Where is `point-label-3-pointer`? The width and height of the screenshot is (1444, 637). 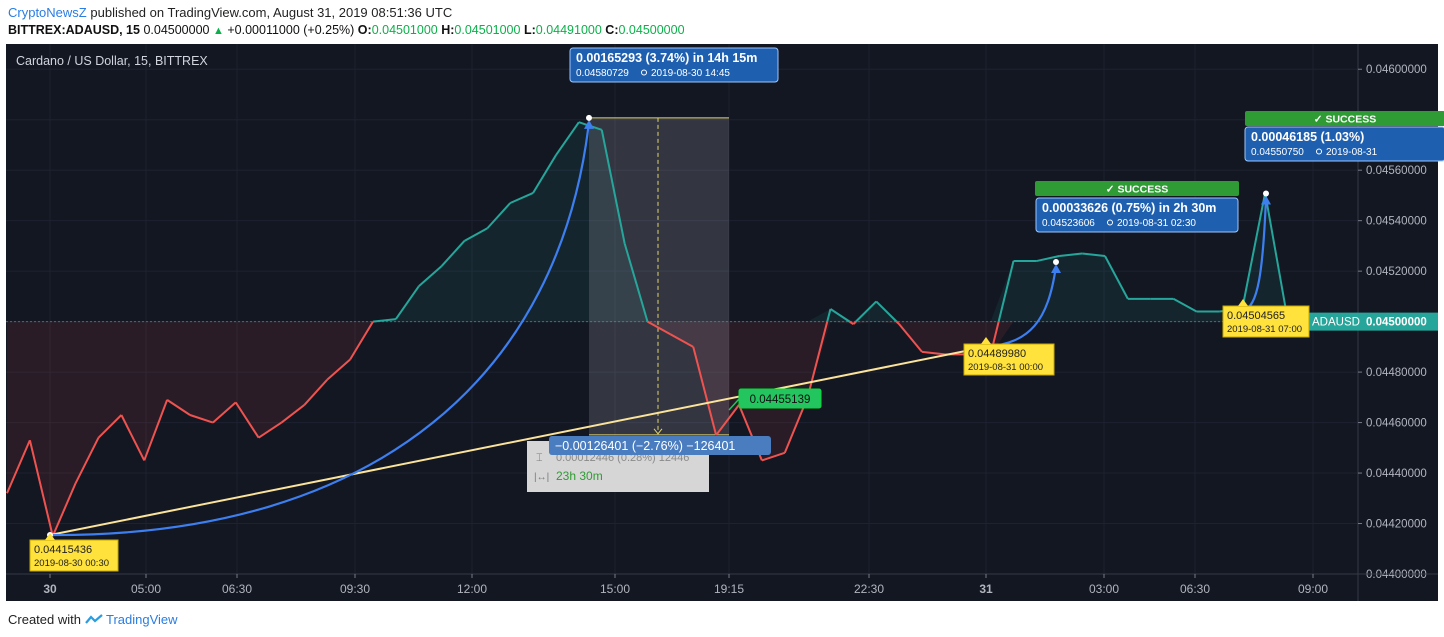 point-label-3-pointer is located at coordinates (1243, 302).